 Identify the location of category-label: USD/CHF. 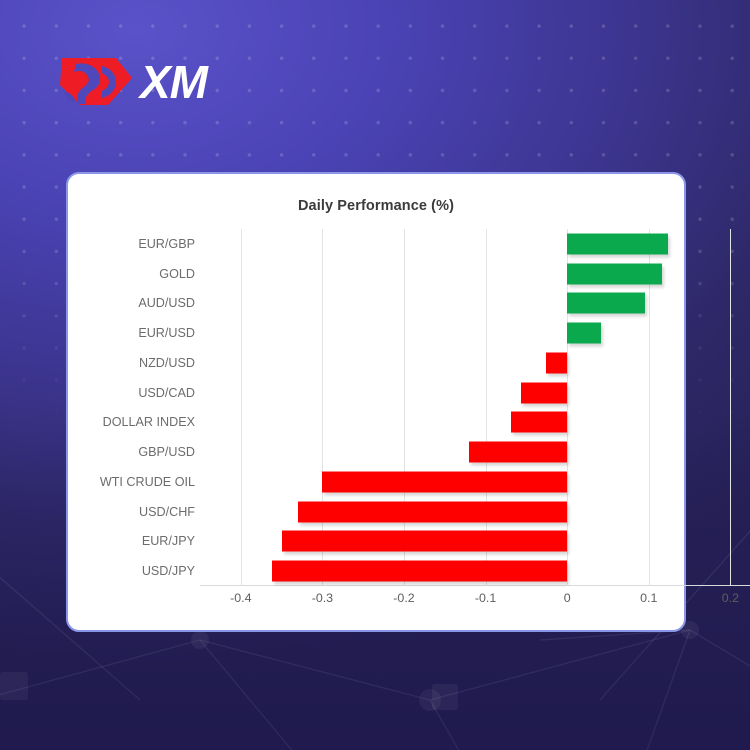
(167, 511).